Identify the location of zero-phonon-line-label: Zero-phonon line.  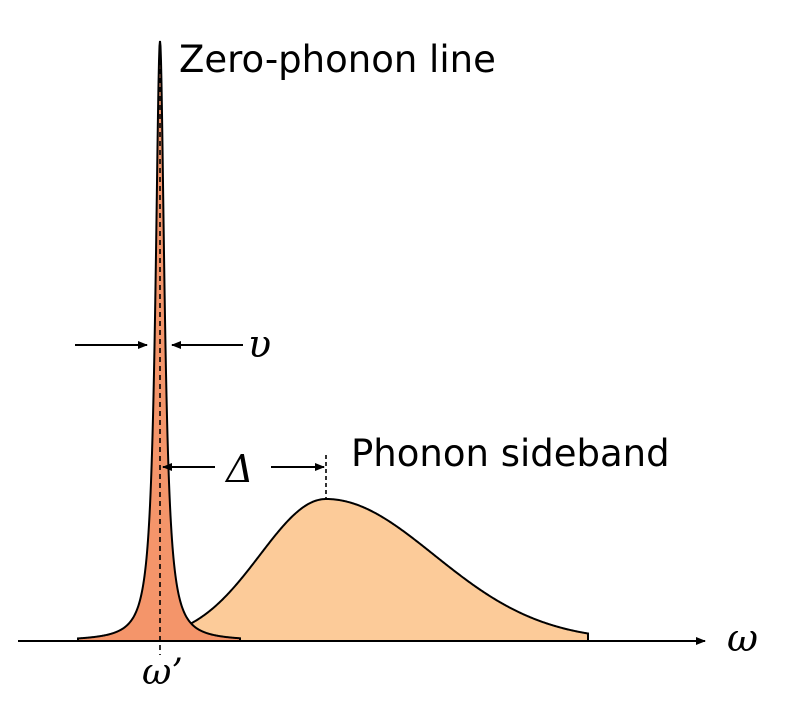
(337, 59).